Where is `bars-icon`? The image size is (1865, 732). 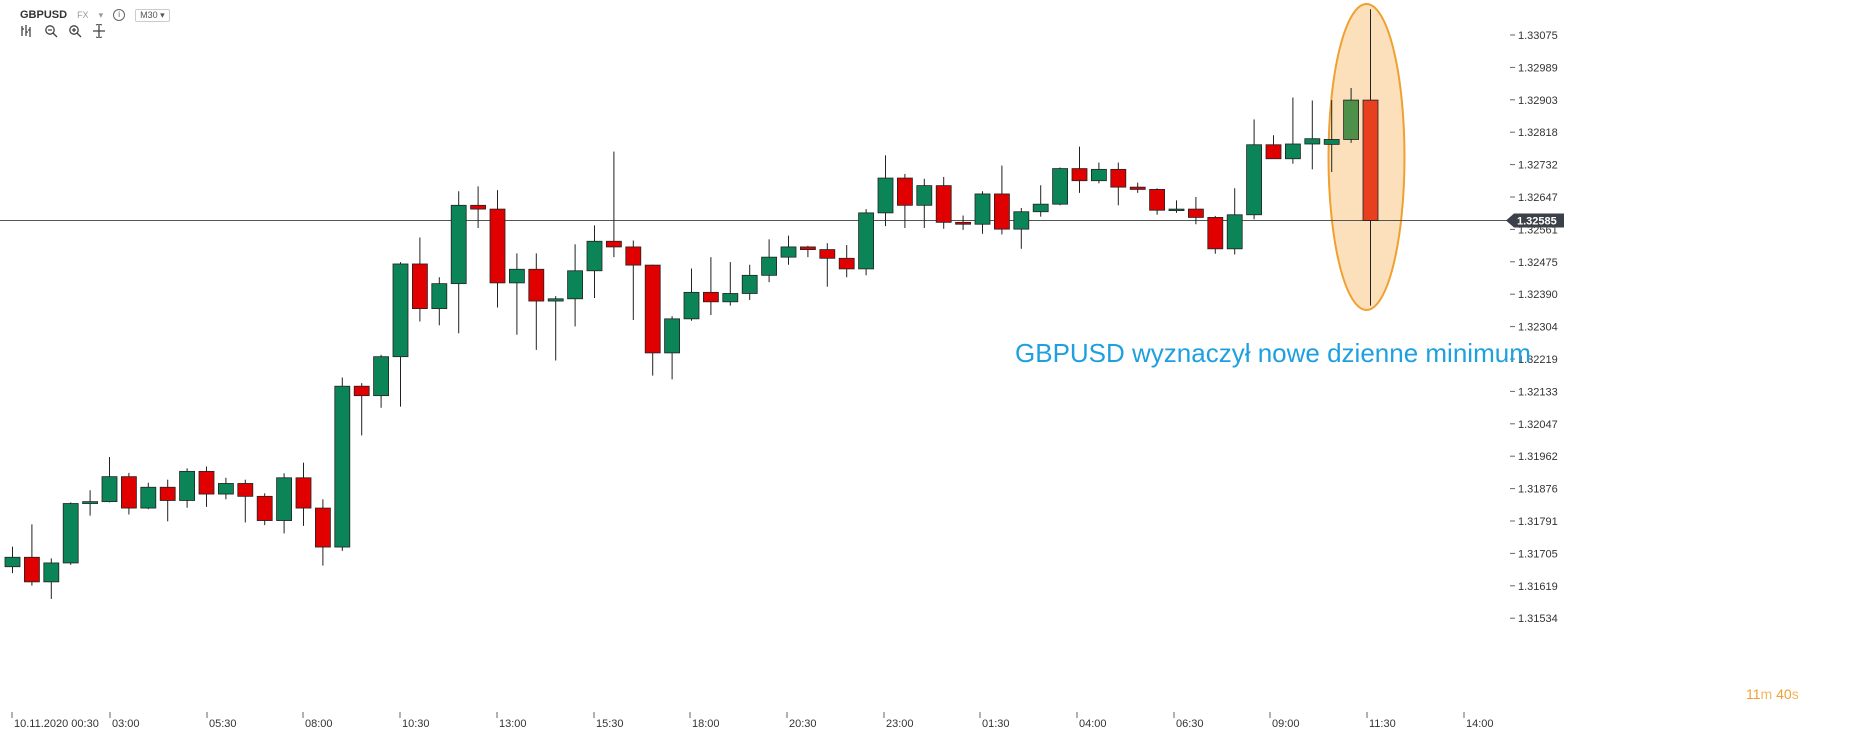 bars-icon is located at coordinates (27, 31).